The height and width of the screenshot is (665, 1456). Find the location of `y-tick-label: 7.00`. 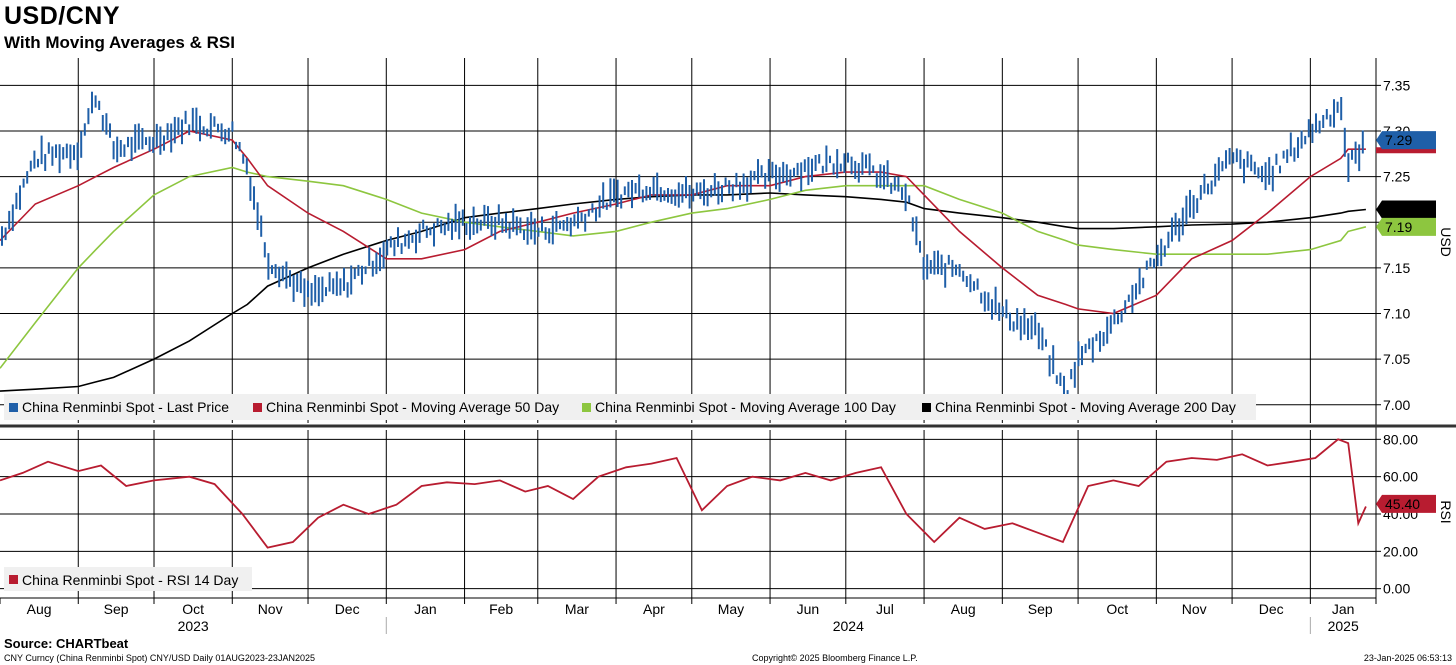

y-tick-label: 7.00 is located at coordinates (1396, 405).